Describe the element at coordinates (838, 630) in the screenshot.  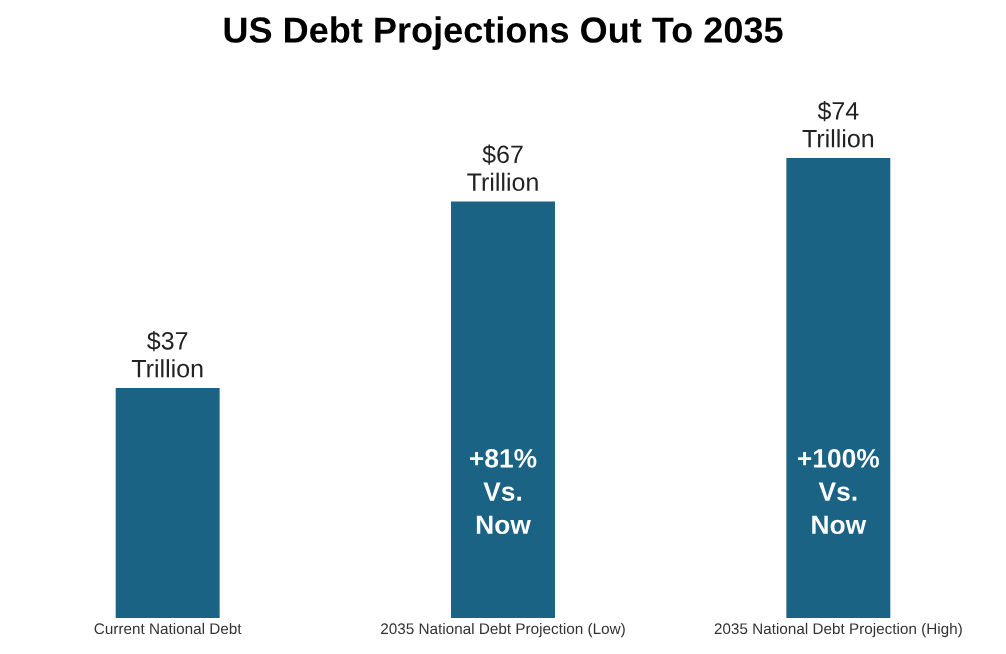
I see `x-tick-label: 2035 National Debt Projection (High)` at that location.